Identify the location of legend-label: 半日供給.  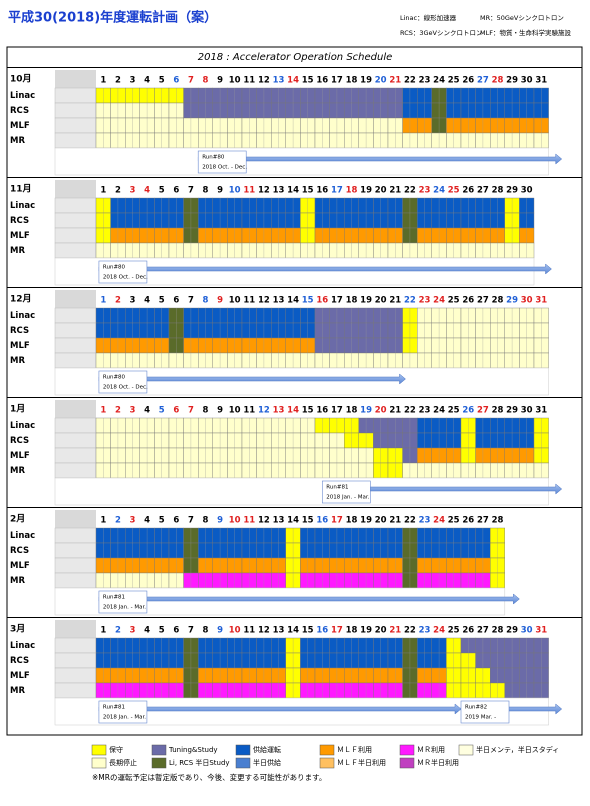
(267, 762).